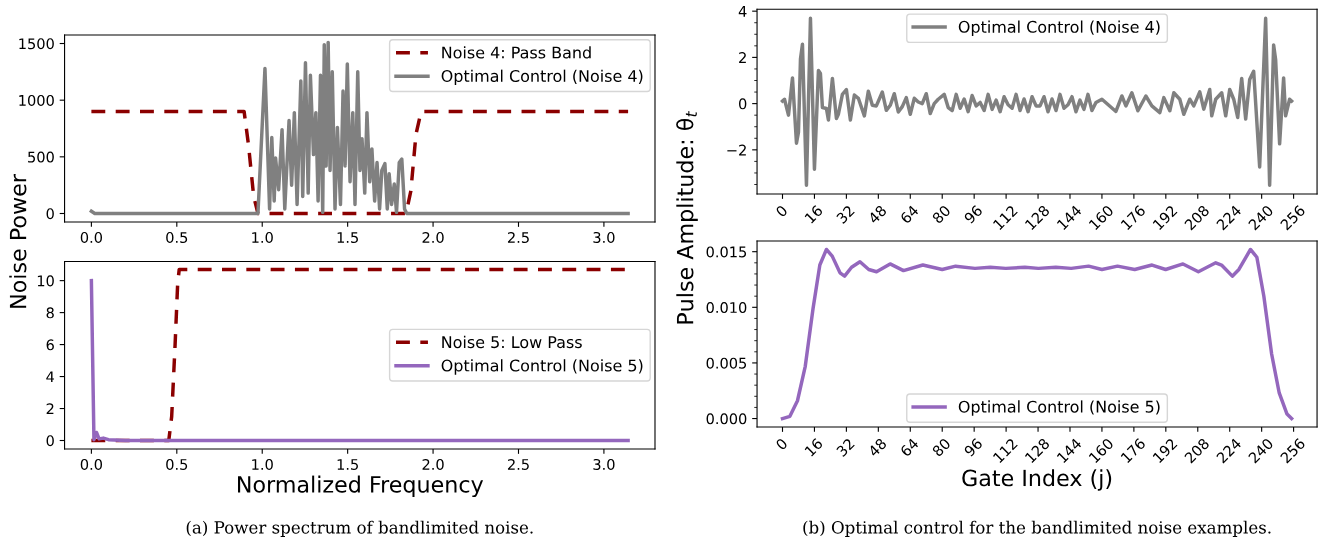 Image resolution: width=1334 pixels, height=548 pixels. Describe the element at coordinates (726, 363) in the screenshot. I see `y-tick-label: 0.005` at that location.